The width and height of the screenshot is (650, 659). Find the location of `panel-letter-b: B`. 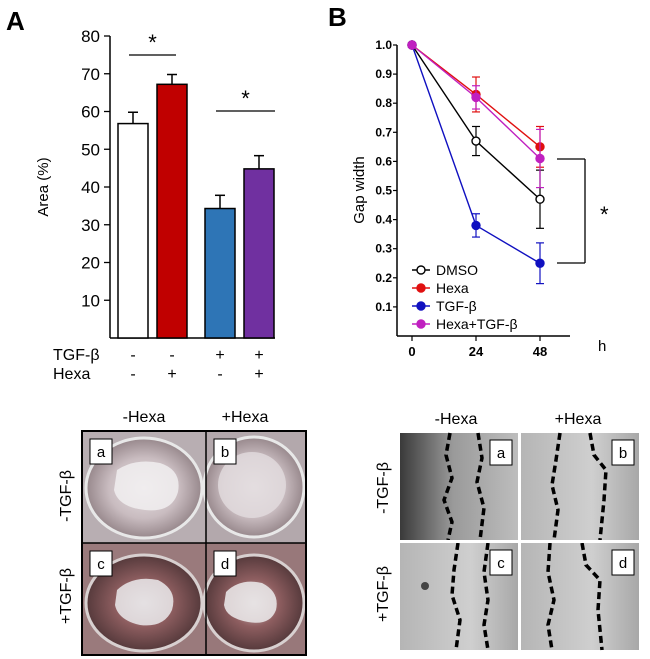

panel-letter-b: B is located at coordinates (337, 17).